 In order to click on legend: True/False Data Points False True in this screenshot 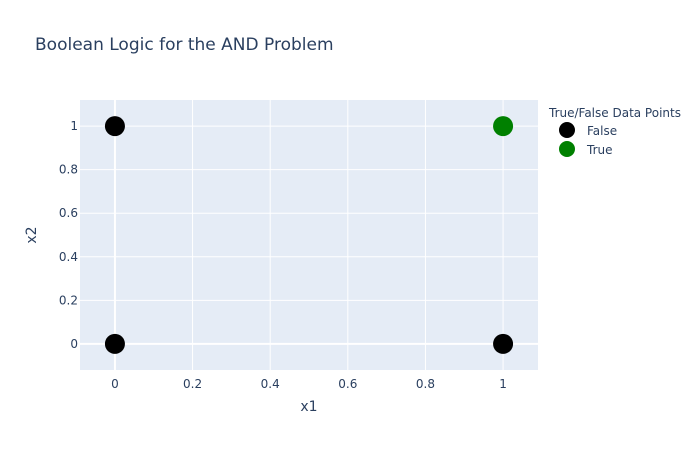, I will do `click(614, 131)`.